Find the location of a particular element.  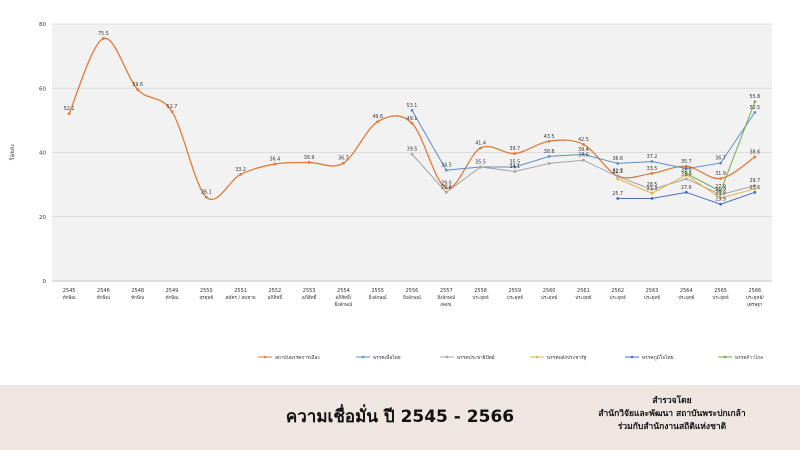

data-label: 27.9 is located at coordinates (720, 187).